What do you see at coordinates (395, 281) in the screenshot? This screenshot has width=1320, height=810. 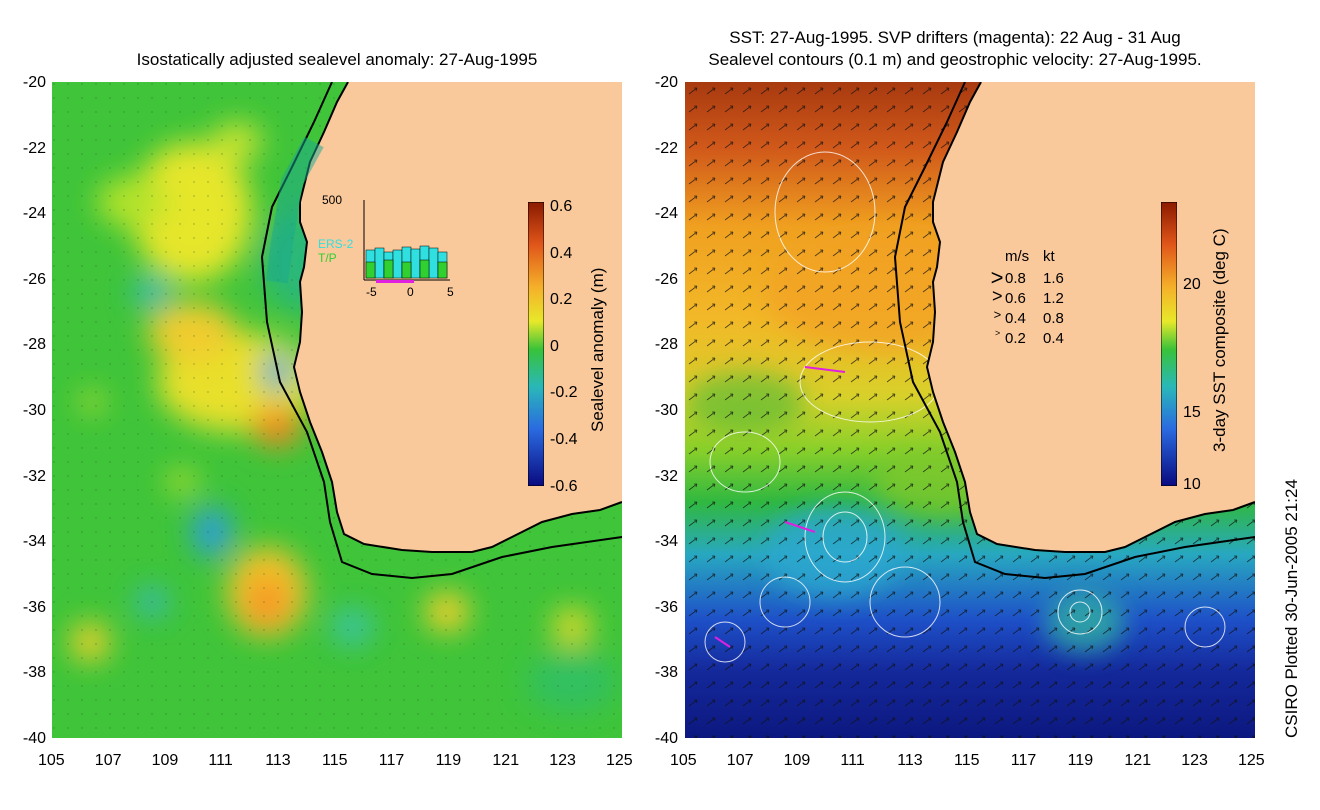 I see `inset-window-marker` at bounding box center [395, 281].